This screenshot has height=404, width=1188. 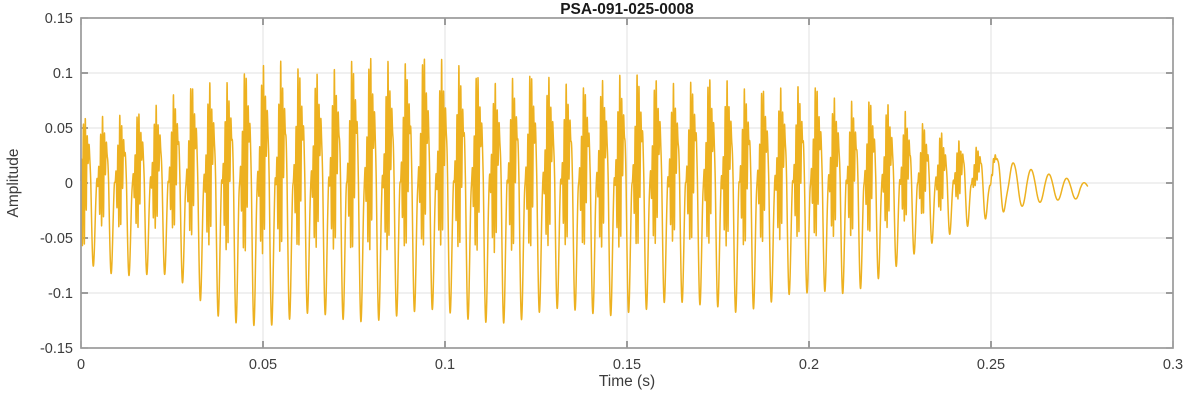 What do you see at coordinates (59, 129) in the screenshot?
I see `y-tick-label-0.05: 0.05` at bounding box center [59, 129].